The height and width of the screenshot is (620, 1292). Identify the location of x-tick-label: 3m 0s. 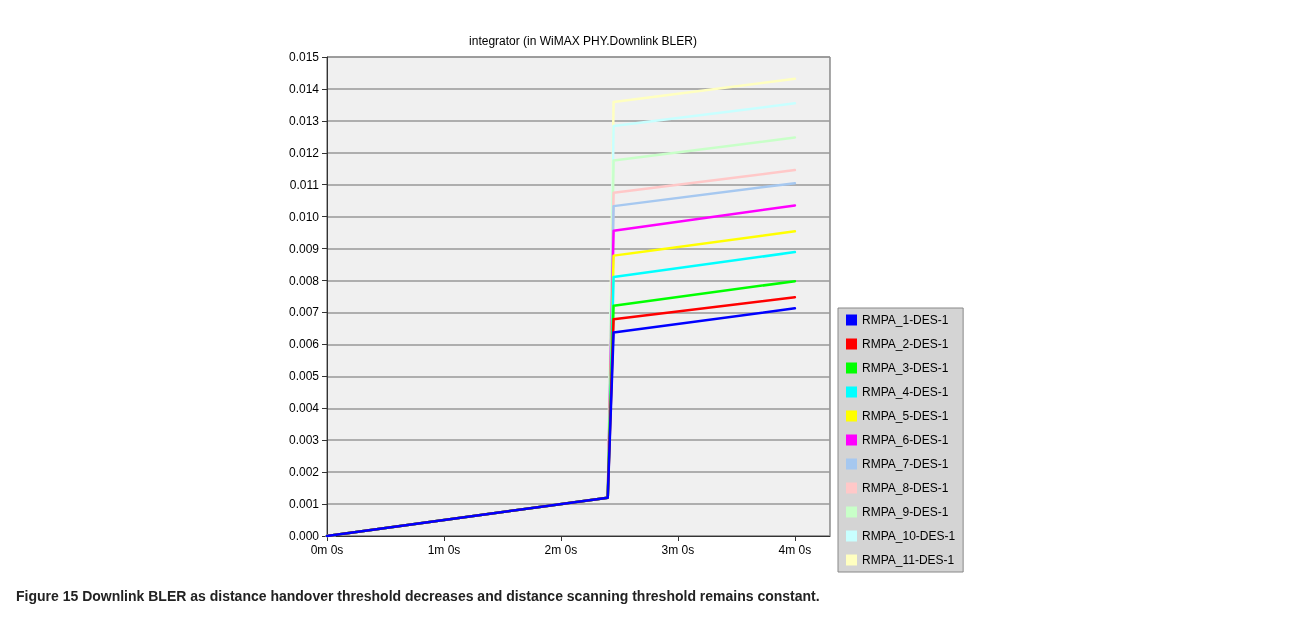
(678, 550).